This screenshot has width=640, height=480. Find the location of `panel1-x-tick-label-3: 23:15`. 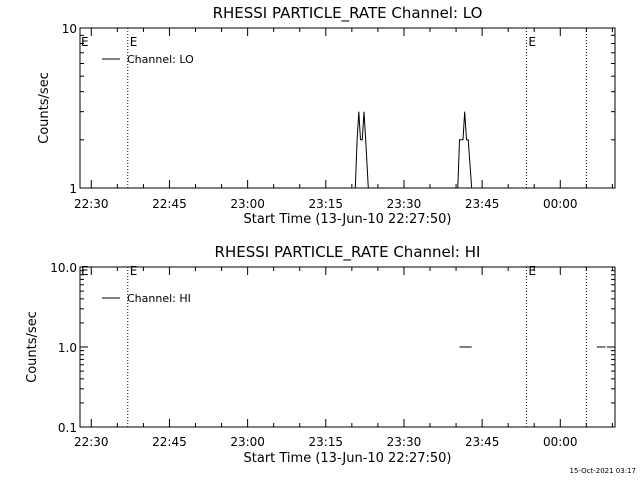

panel1-x-tick-label-3: 23:15 is located at coordinates (325, 204).